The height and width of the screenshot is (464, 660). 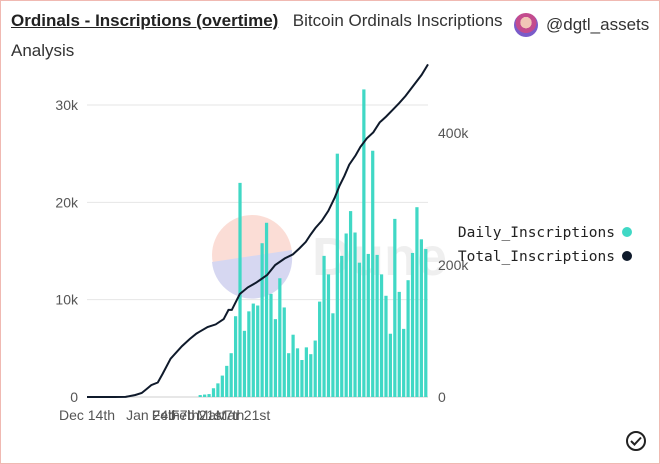 What do you see at coordinates (442, 397) in the screenshot?
I see `y-right-tick-label: 0` at bounding box center [442, 397].